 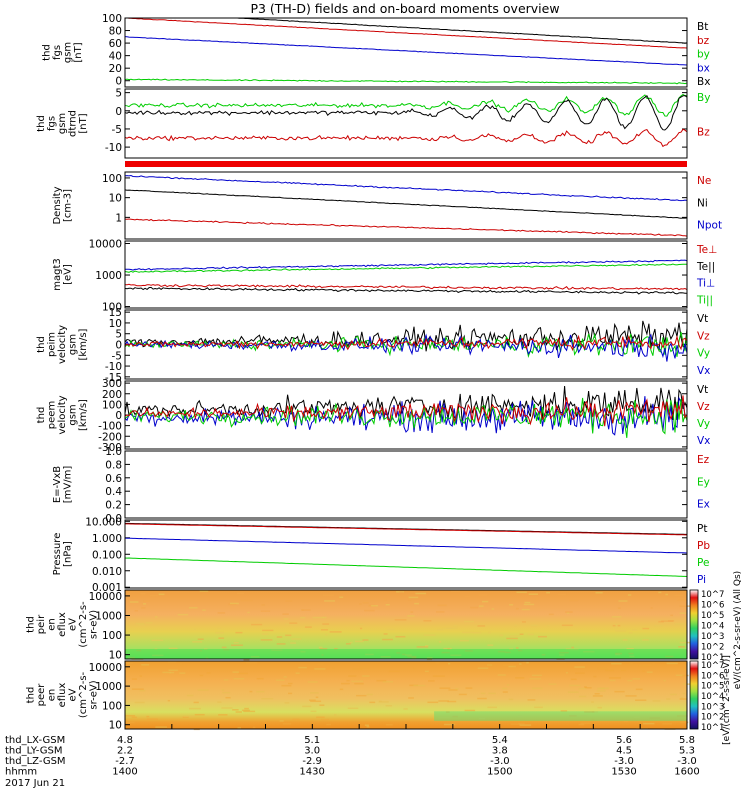 What do you see at coordinates (108, 687) in the screenshot?
I see `y-tick-label: 1000` at bounding box center [108, 687].